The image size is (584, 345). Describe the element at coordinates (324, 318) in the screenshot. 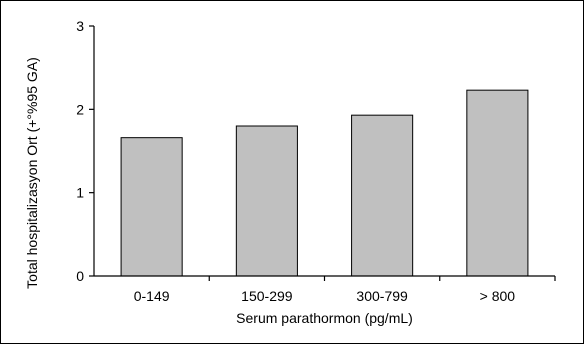

I see `x-axis-title: Serum parathormon (pg/mL)` at that location.